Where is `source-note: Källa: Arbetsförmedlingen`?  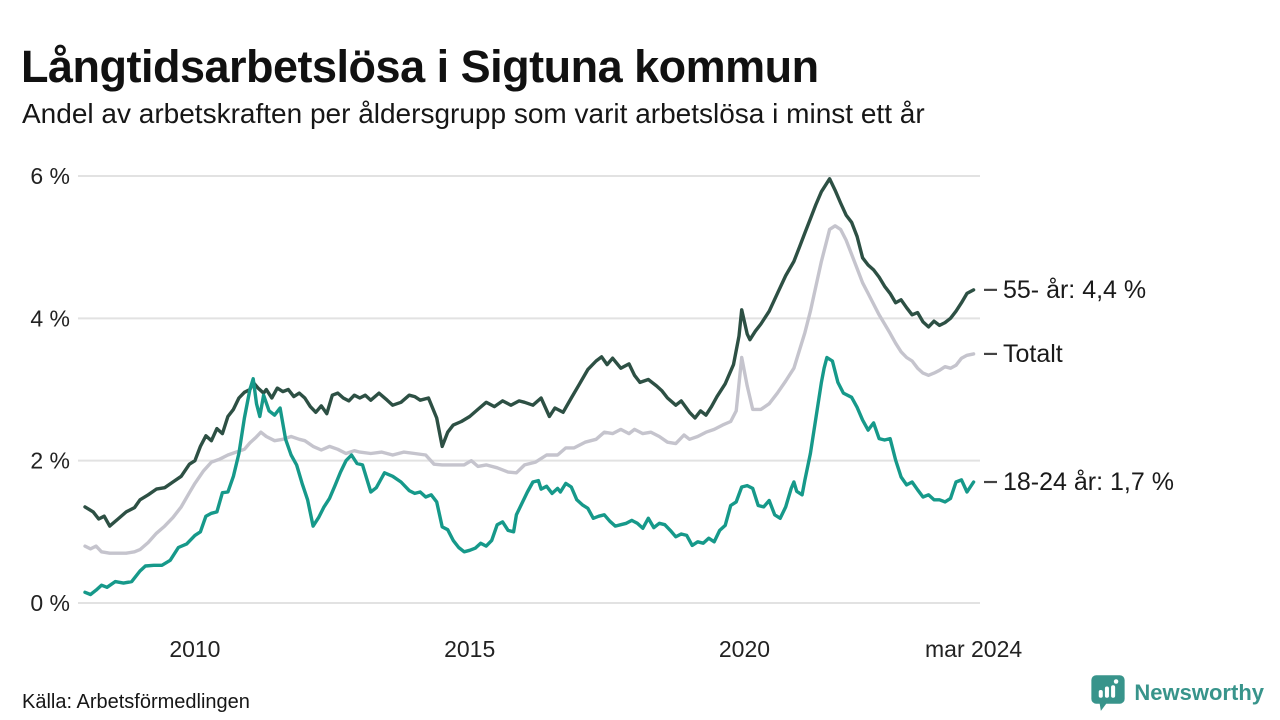 source-note: Källa: Arbetsförmedlingen is located at coordinates (136, 702).